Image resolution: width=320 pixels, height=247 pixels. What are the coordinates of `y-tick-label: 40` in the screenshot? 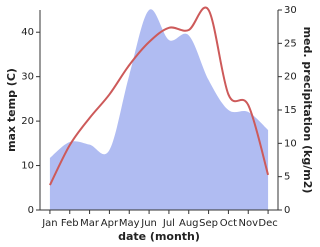 It's located at (27, 32).